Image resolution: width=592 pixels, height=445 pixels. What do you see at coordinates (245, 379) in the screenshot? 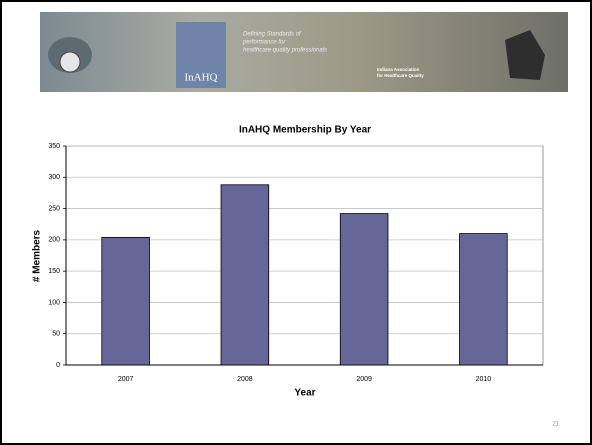
I see `x-tick-label: 2008` at bounding box center [245, 379].